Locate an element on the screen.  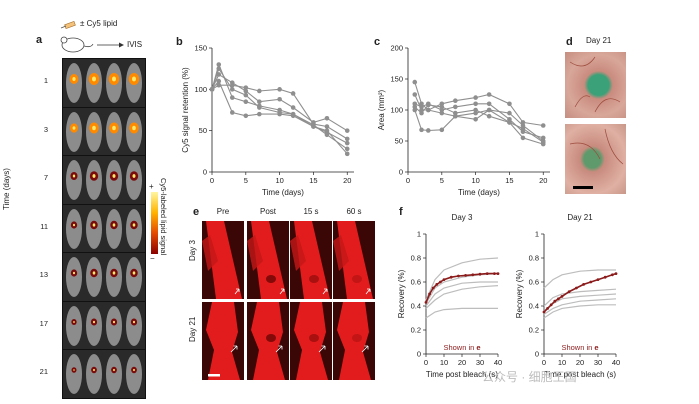
frap-column-label: Pre is located at coordinates (223, 211).